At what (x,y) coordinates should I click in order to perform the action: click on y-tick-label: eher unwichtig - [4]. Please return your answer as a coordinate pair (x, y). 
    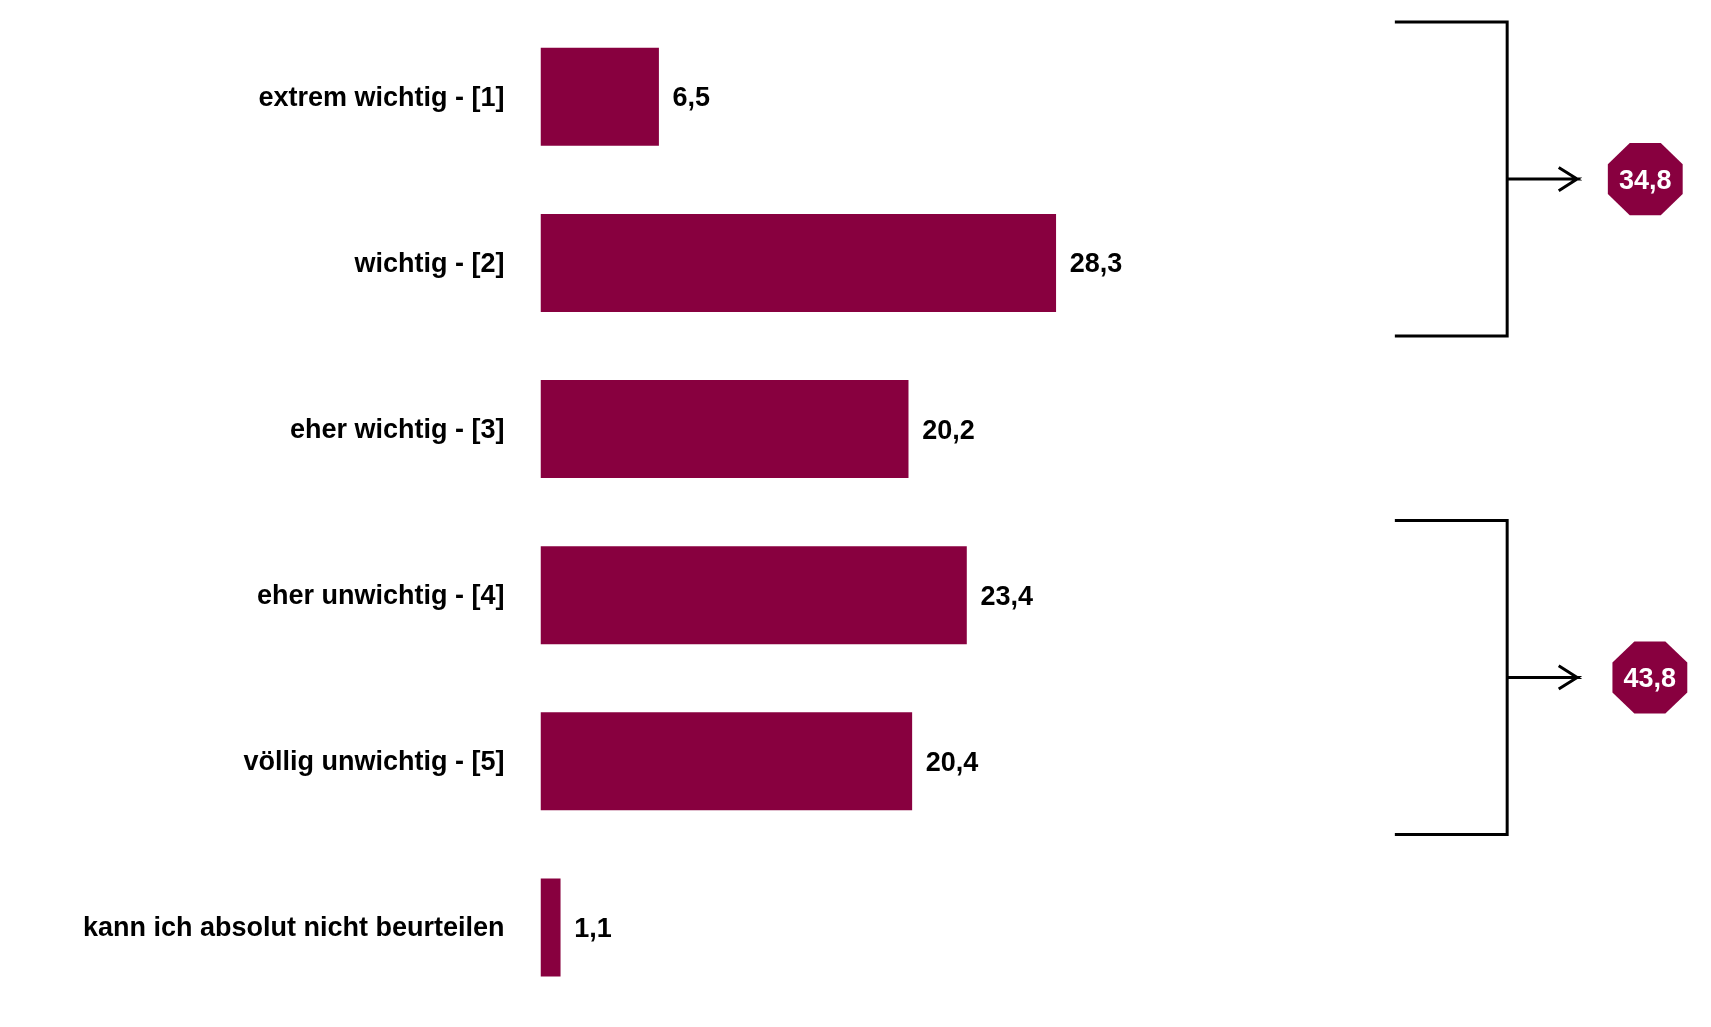
    Looking at the image, I should click on (380, 595).